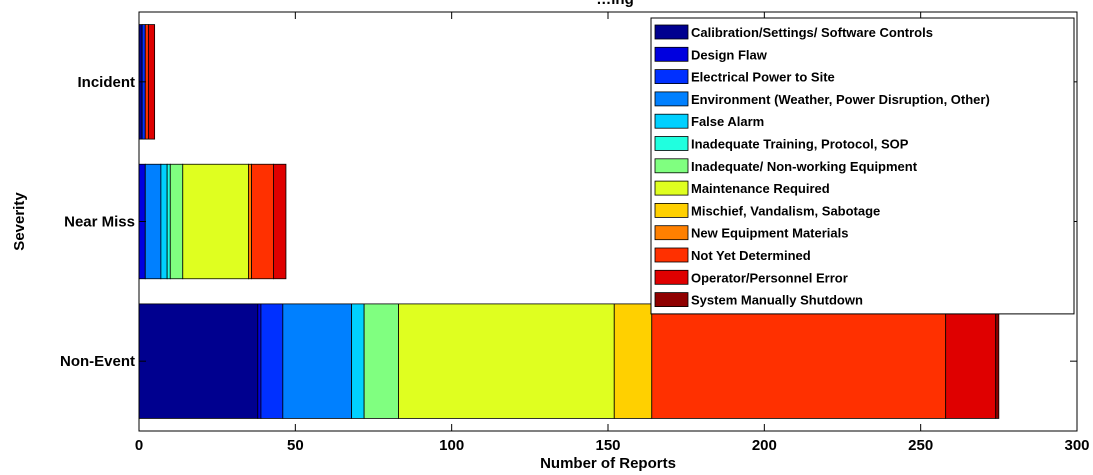 The image size is (1093, 475). I want to click on legend-label: Not Yet Determined, so click(751, 255).